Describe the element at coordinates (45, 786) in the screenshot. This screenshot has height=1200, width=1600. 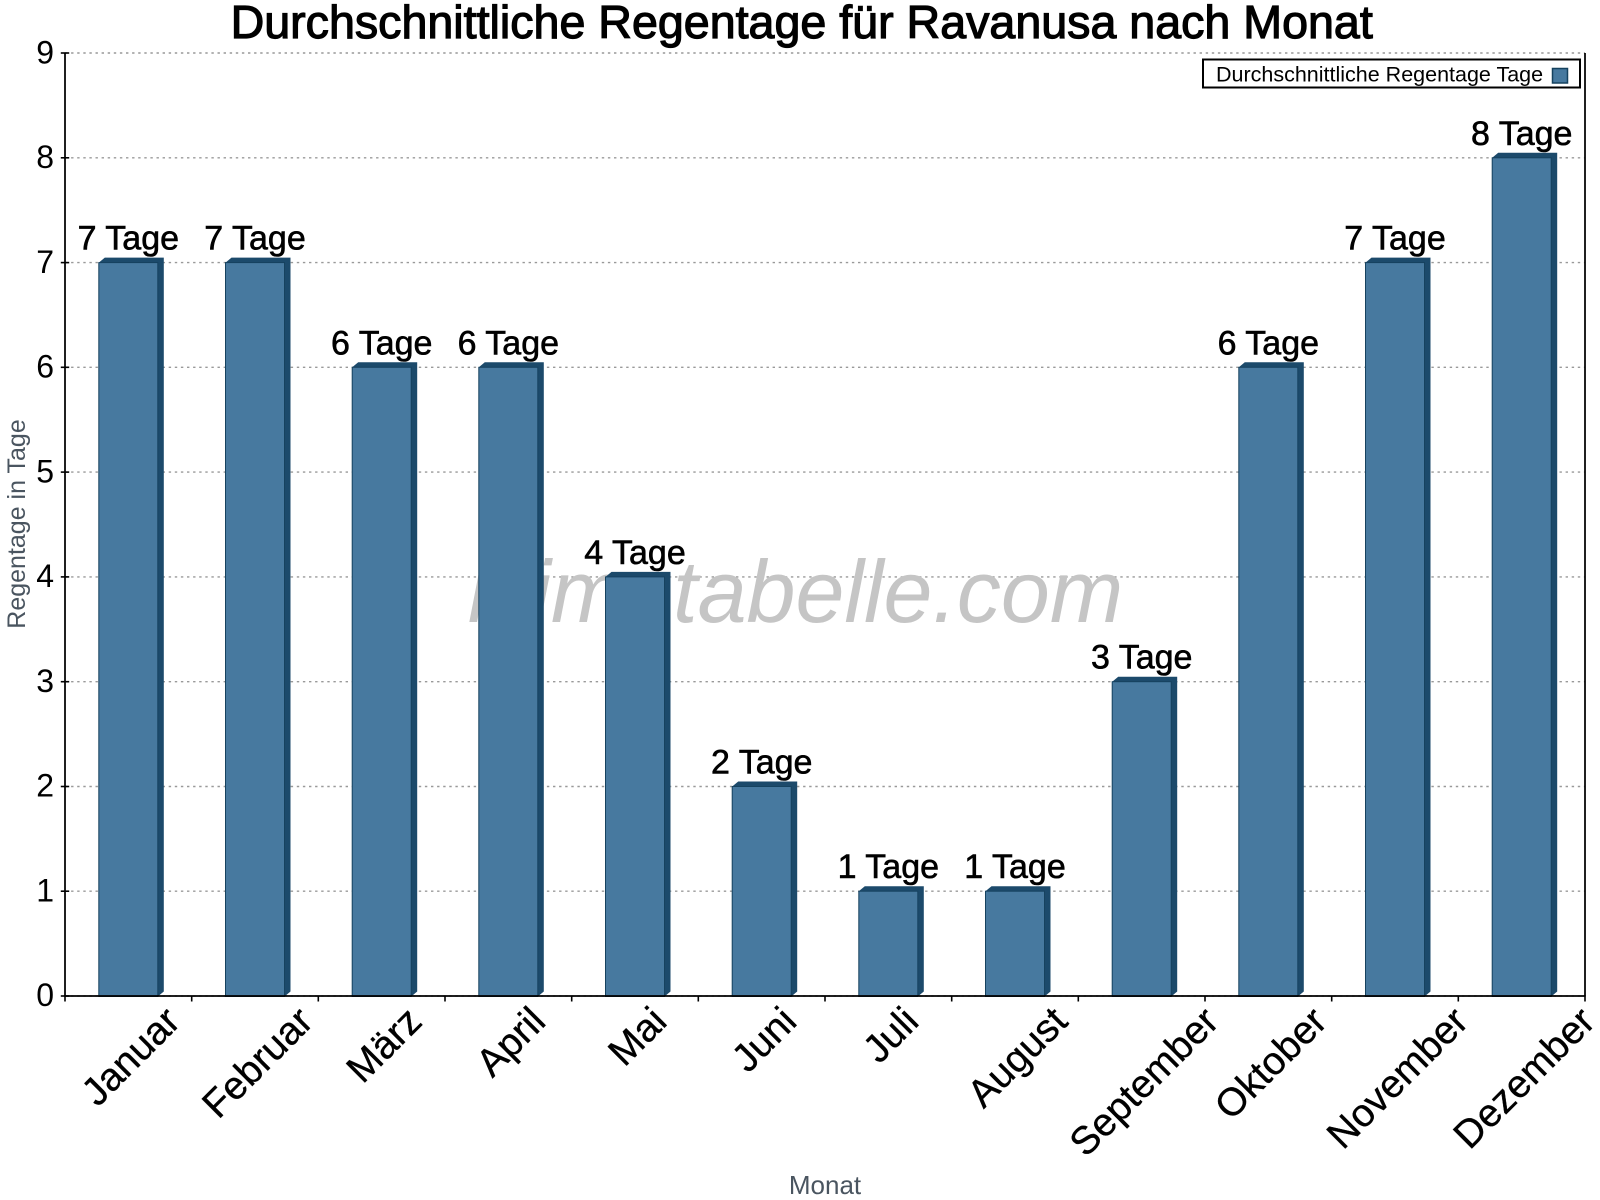
I see `svg-text: 2` at that location.